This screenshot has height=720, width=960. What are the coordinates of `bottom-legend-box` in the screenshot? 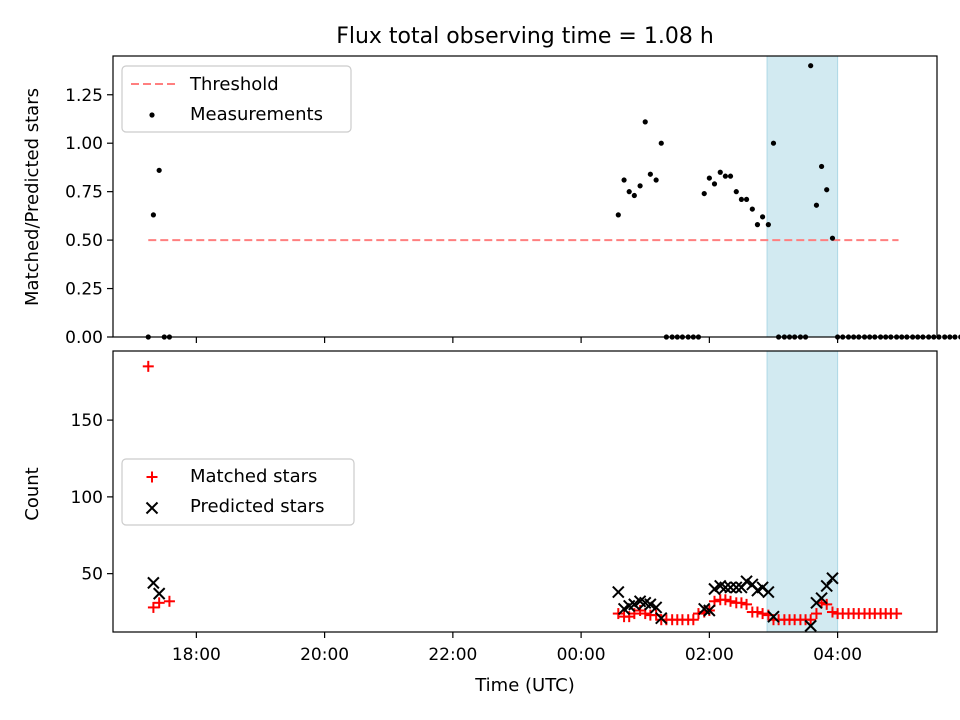 It's located at (238, 492).